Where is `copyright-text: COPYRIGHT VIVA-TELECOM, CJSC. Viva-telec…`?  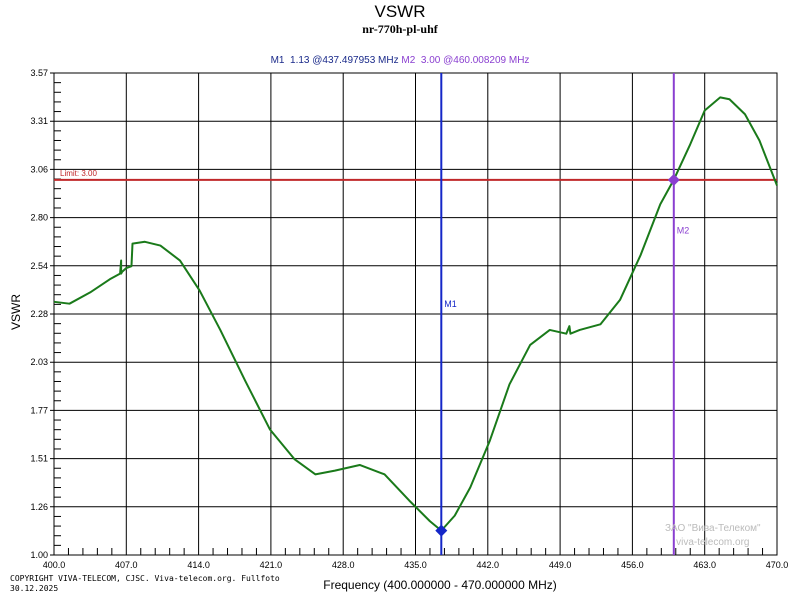 copyright-text: COPYRIGHT VIVA-TELECOM, CJSC. Viva-telec… is located at coordinates (145, 583).